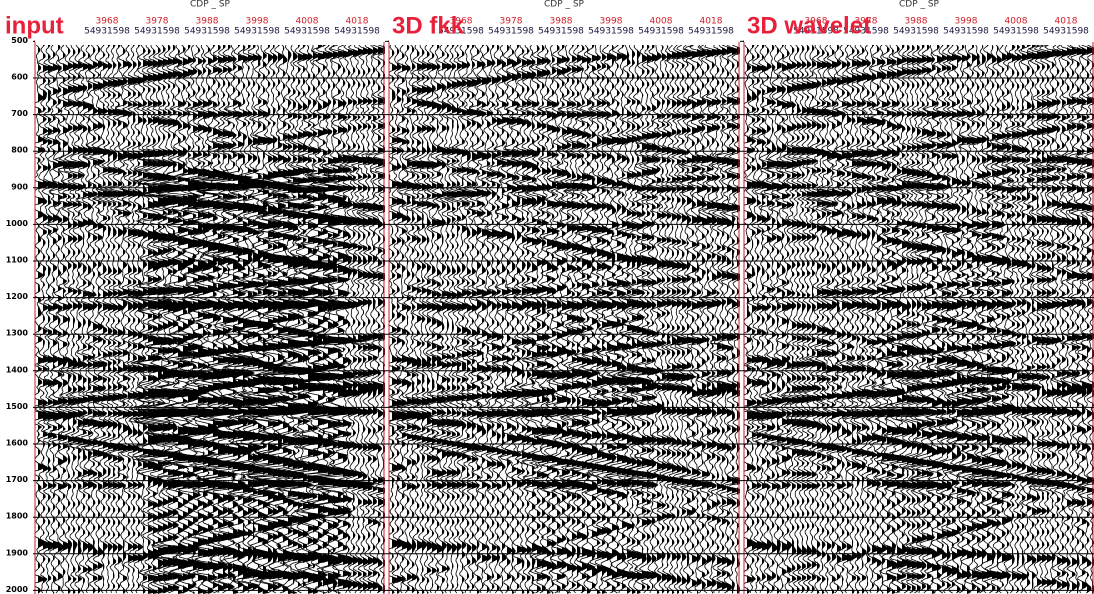  Describe the element at coordinates (17, 406) in the screenshot. I see `time-label: 1500` at that location.